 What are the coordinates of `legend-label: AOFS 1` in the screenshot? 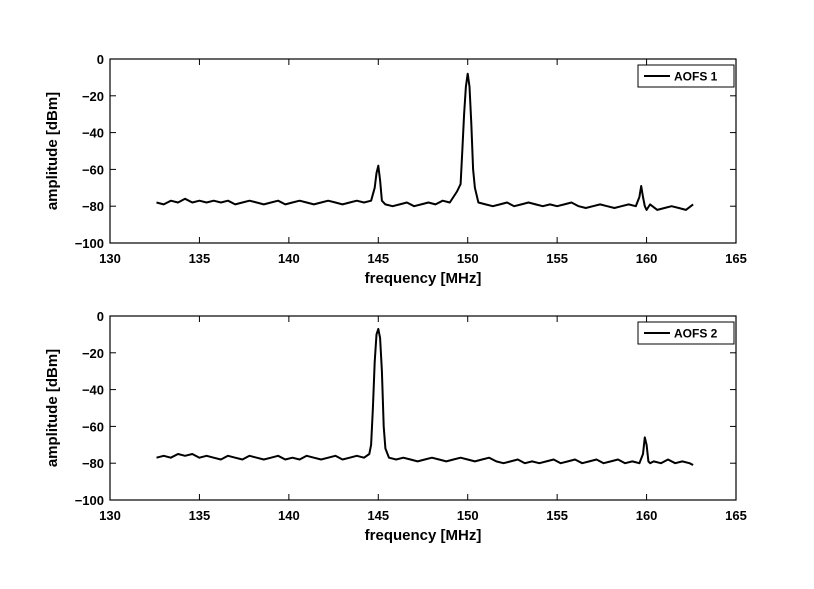 It's located at (696, 77).